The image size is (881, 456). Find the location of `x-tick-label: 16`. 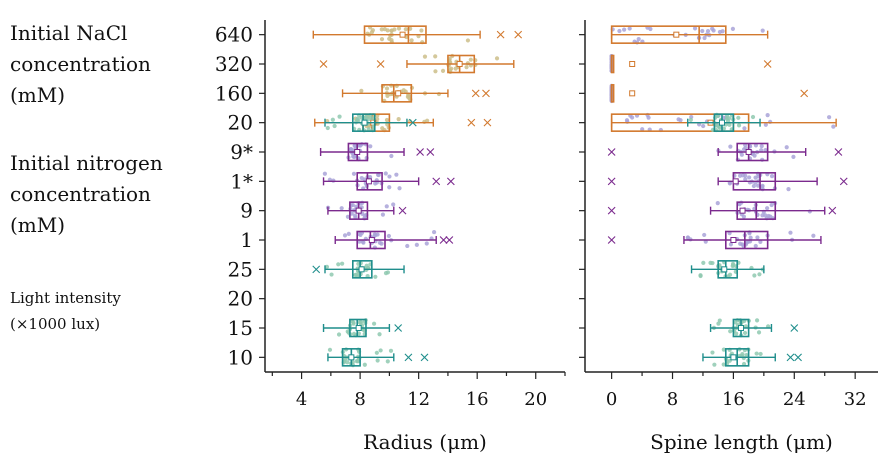

x-tick-label: 16 is located at coordinates (733, 399).